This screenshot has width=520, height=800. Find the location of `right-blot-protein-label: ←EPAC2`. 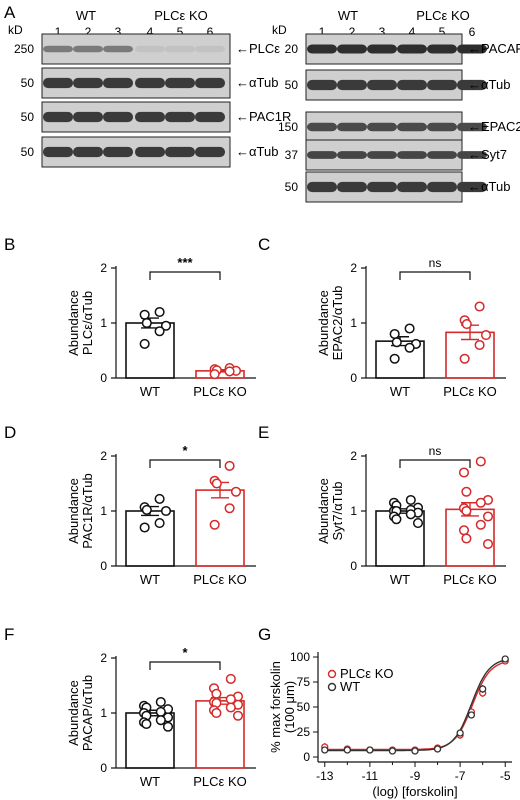

right-blot-protein-label: ←EPAC2 is located at coordinates (494, 126).